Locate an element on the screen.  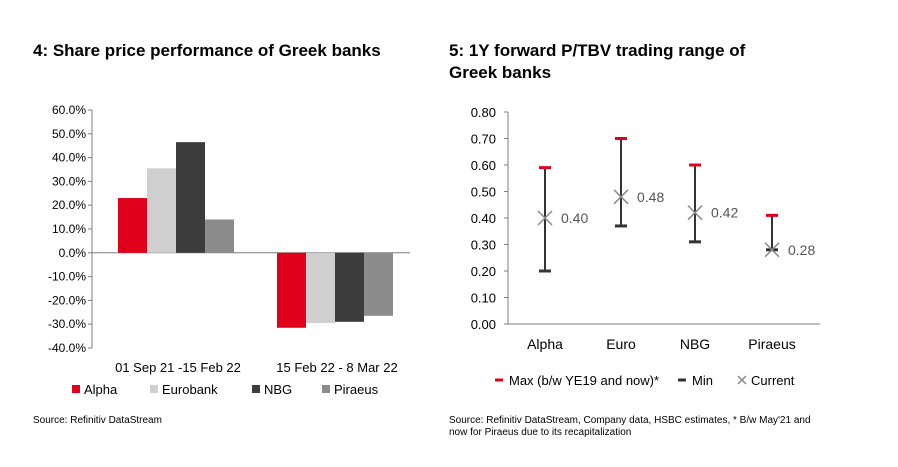
y-tick-label: 0.20 is located at coordinates (483, 271).